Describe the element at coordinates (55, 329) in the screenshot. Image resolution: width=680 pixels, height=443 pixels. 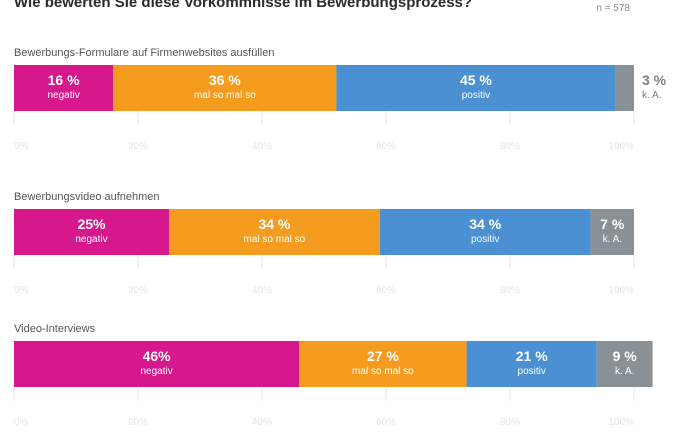
I see `chart-group-title: Video-Interviews` at that location.